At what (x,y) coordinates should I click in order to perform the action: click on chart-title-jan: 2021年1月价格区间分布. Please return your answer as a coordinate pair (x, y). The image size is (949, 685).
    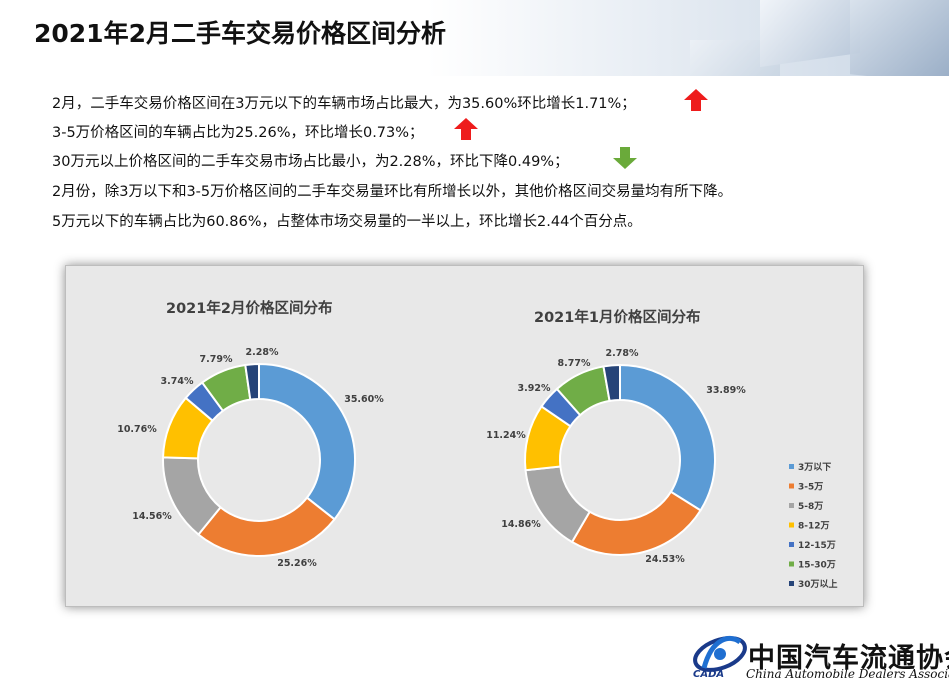
    Looking at the image, I should click on (617, 318).